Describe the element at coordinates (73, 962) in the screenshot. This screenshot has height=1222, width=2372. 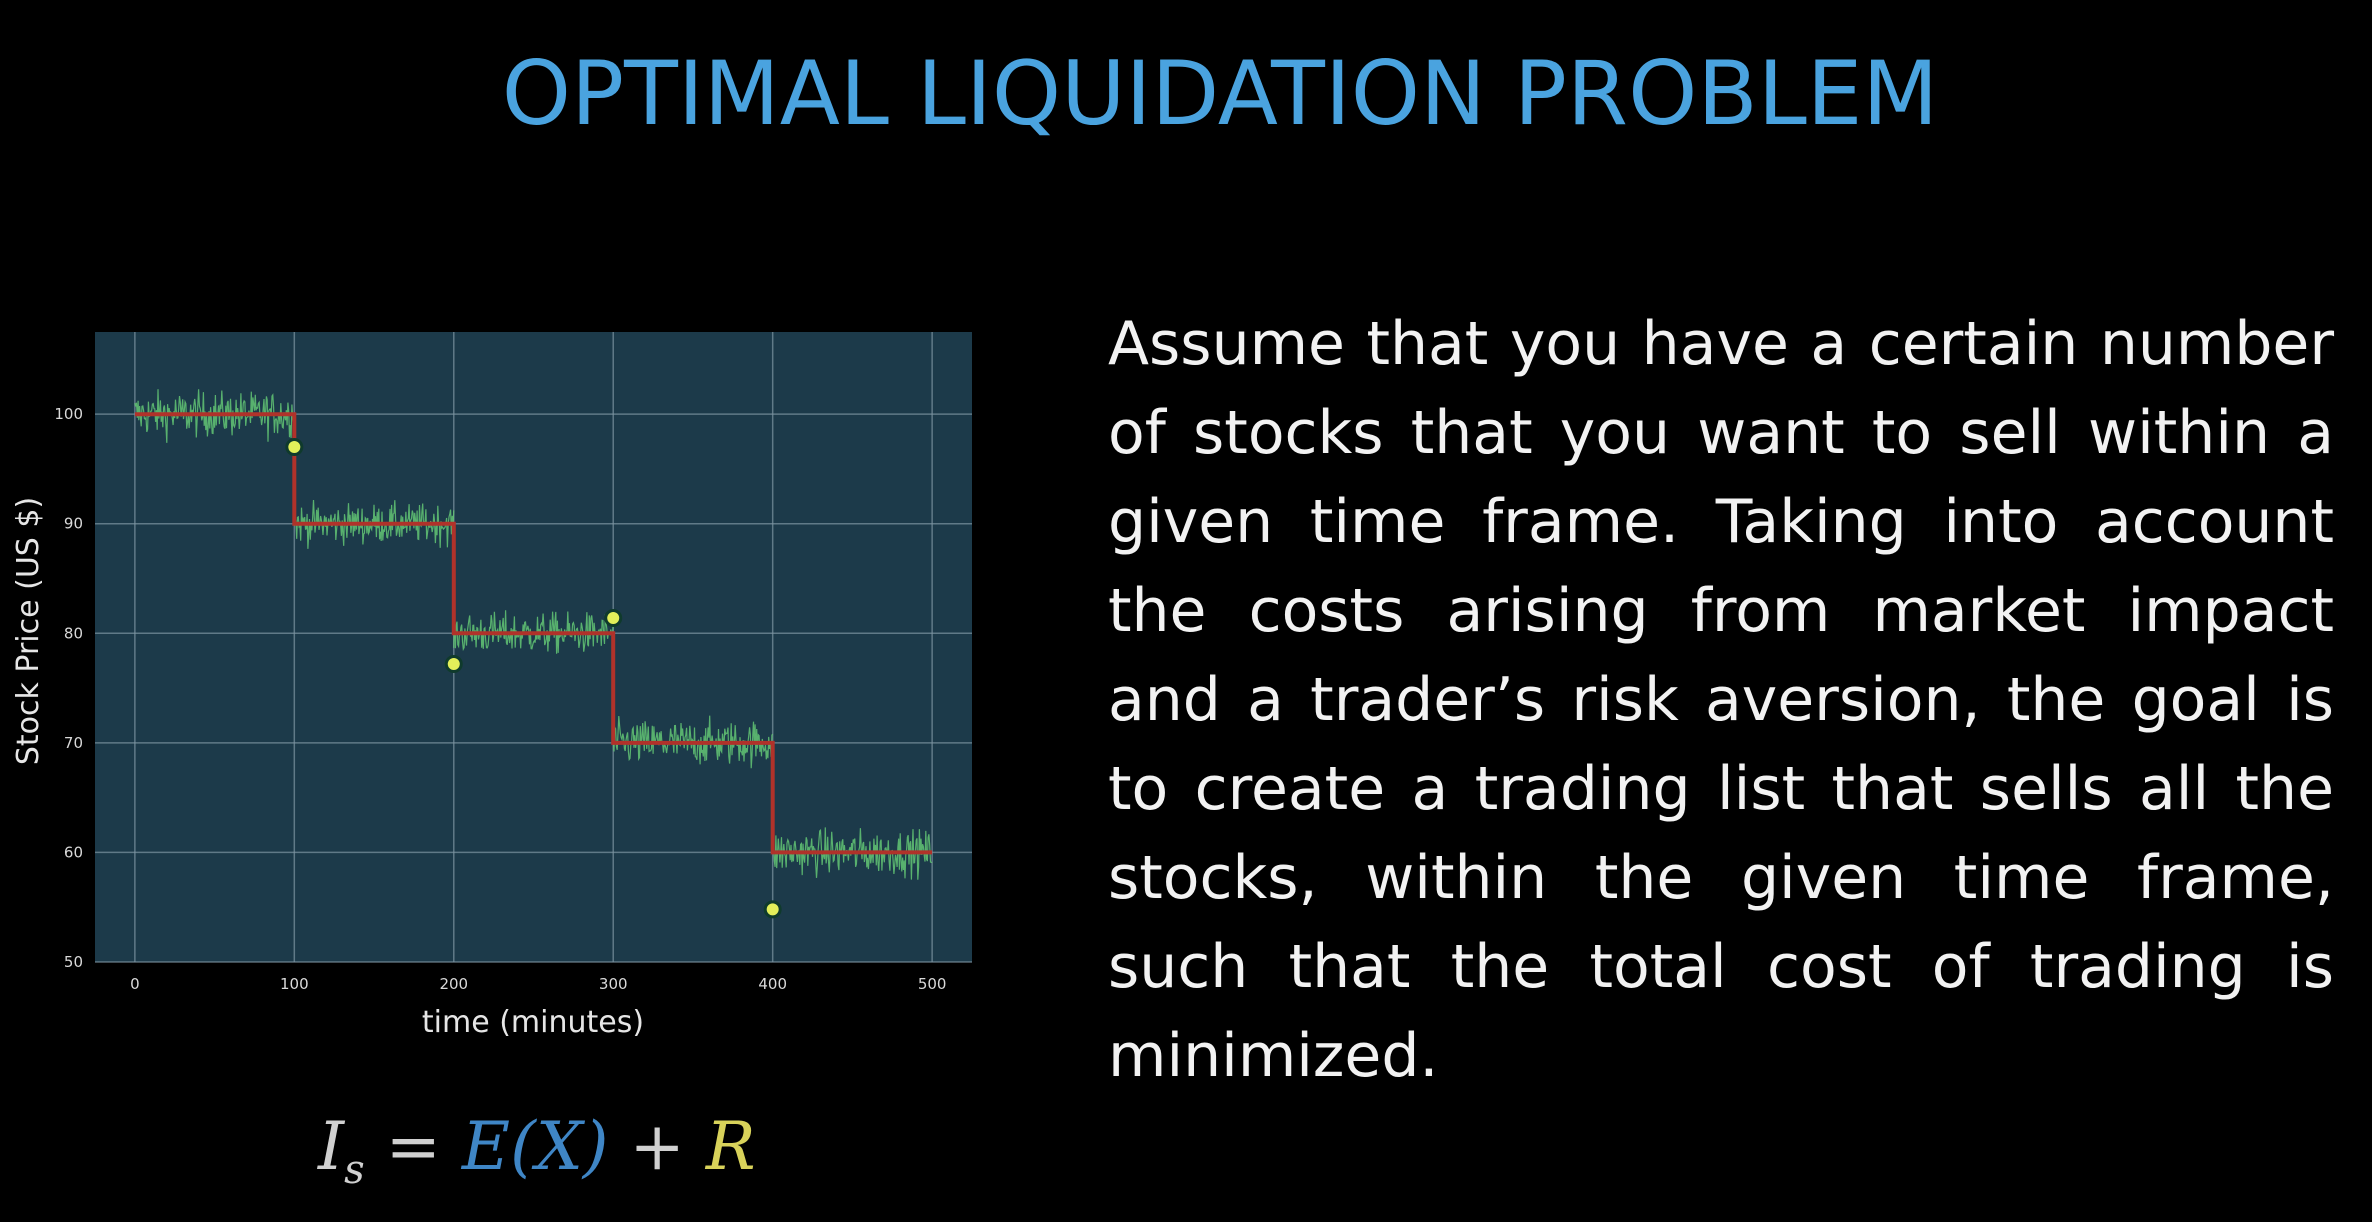
I see `y-tick-label: 50` at that location.